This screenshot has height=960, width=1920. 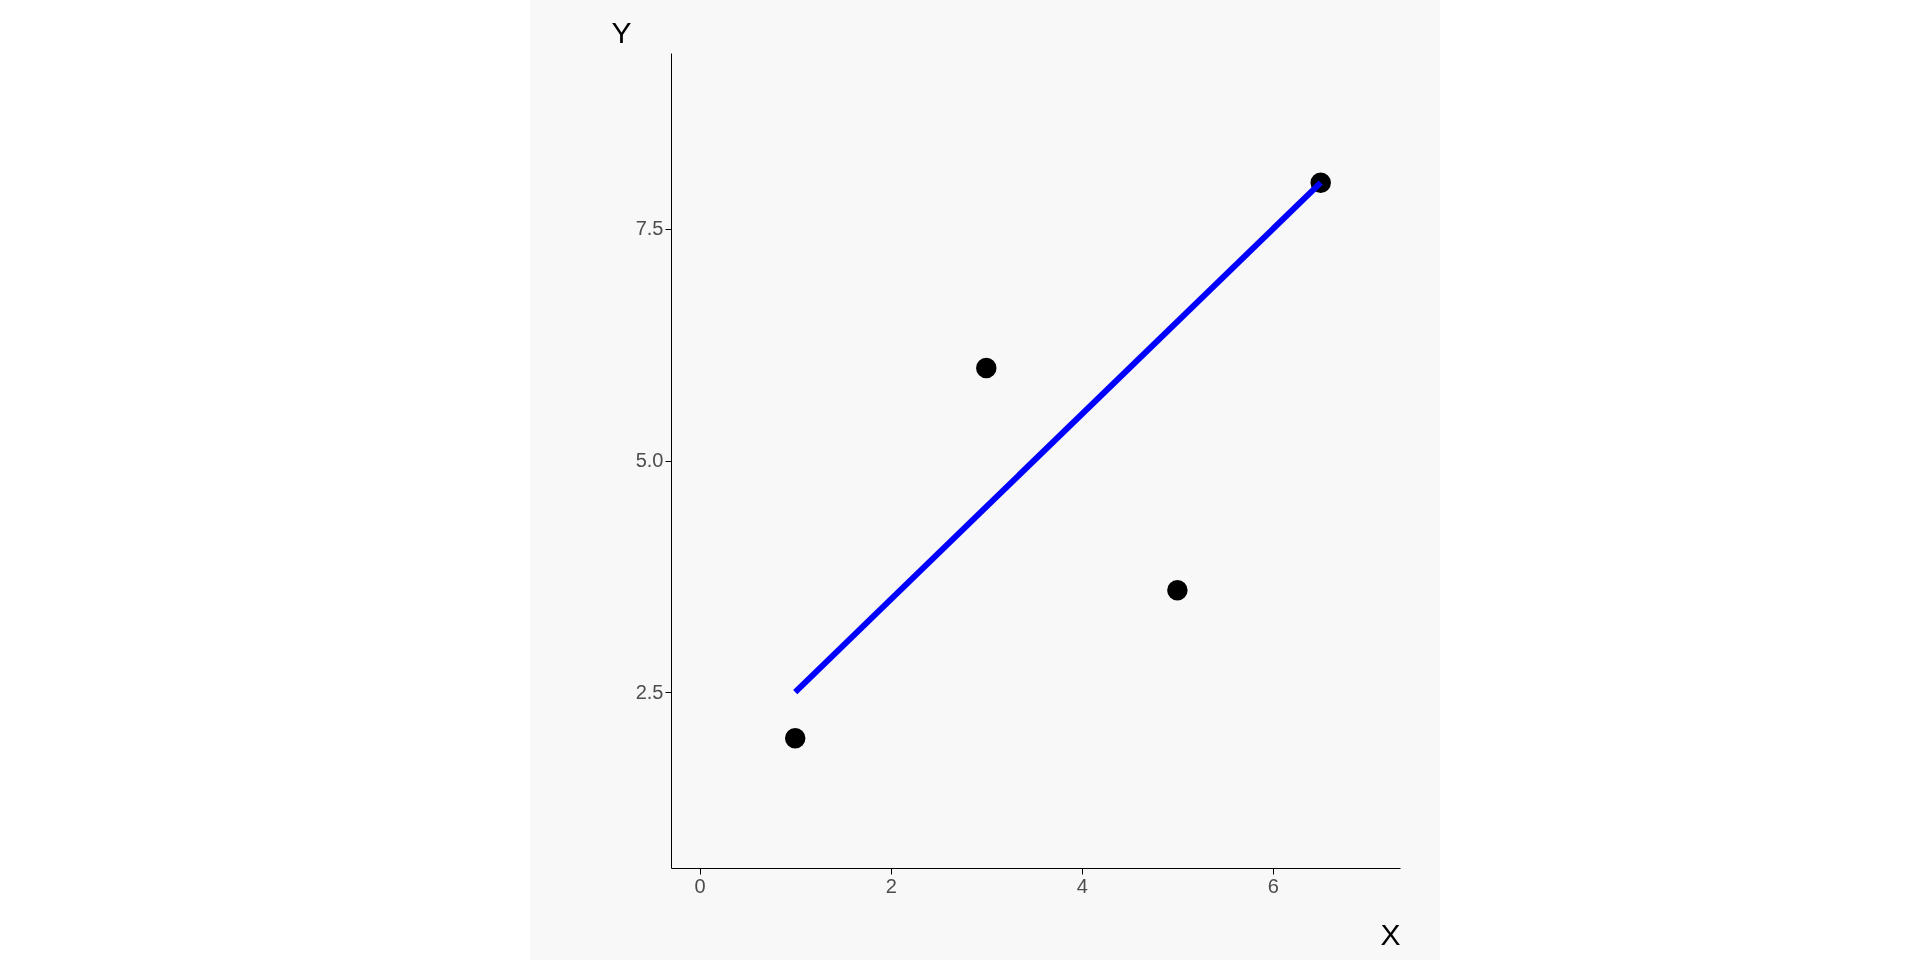 What do you see at coordinates (621, 32) in the screenshot?
I see `y-axis-title: Y` at bounding box center [621, 32].